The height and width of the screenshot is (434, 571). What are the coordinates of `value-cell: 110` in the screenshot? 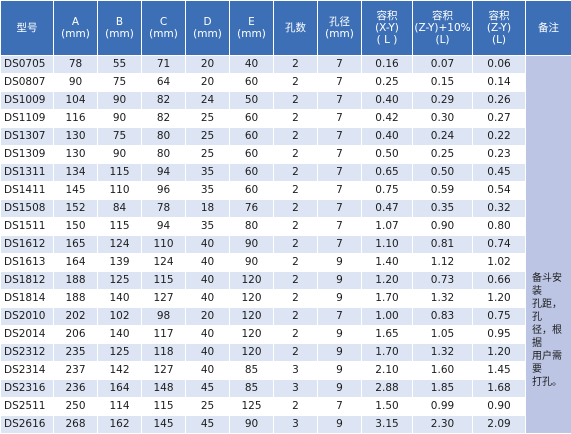 It's located at (120, 191).